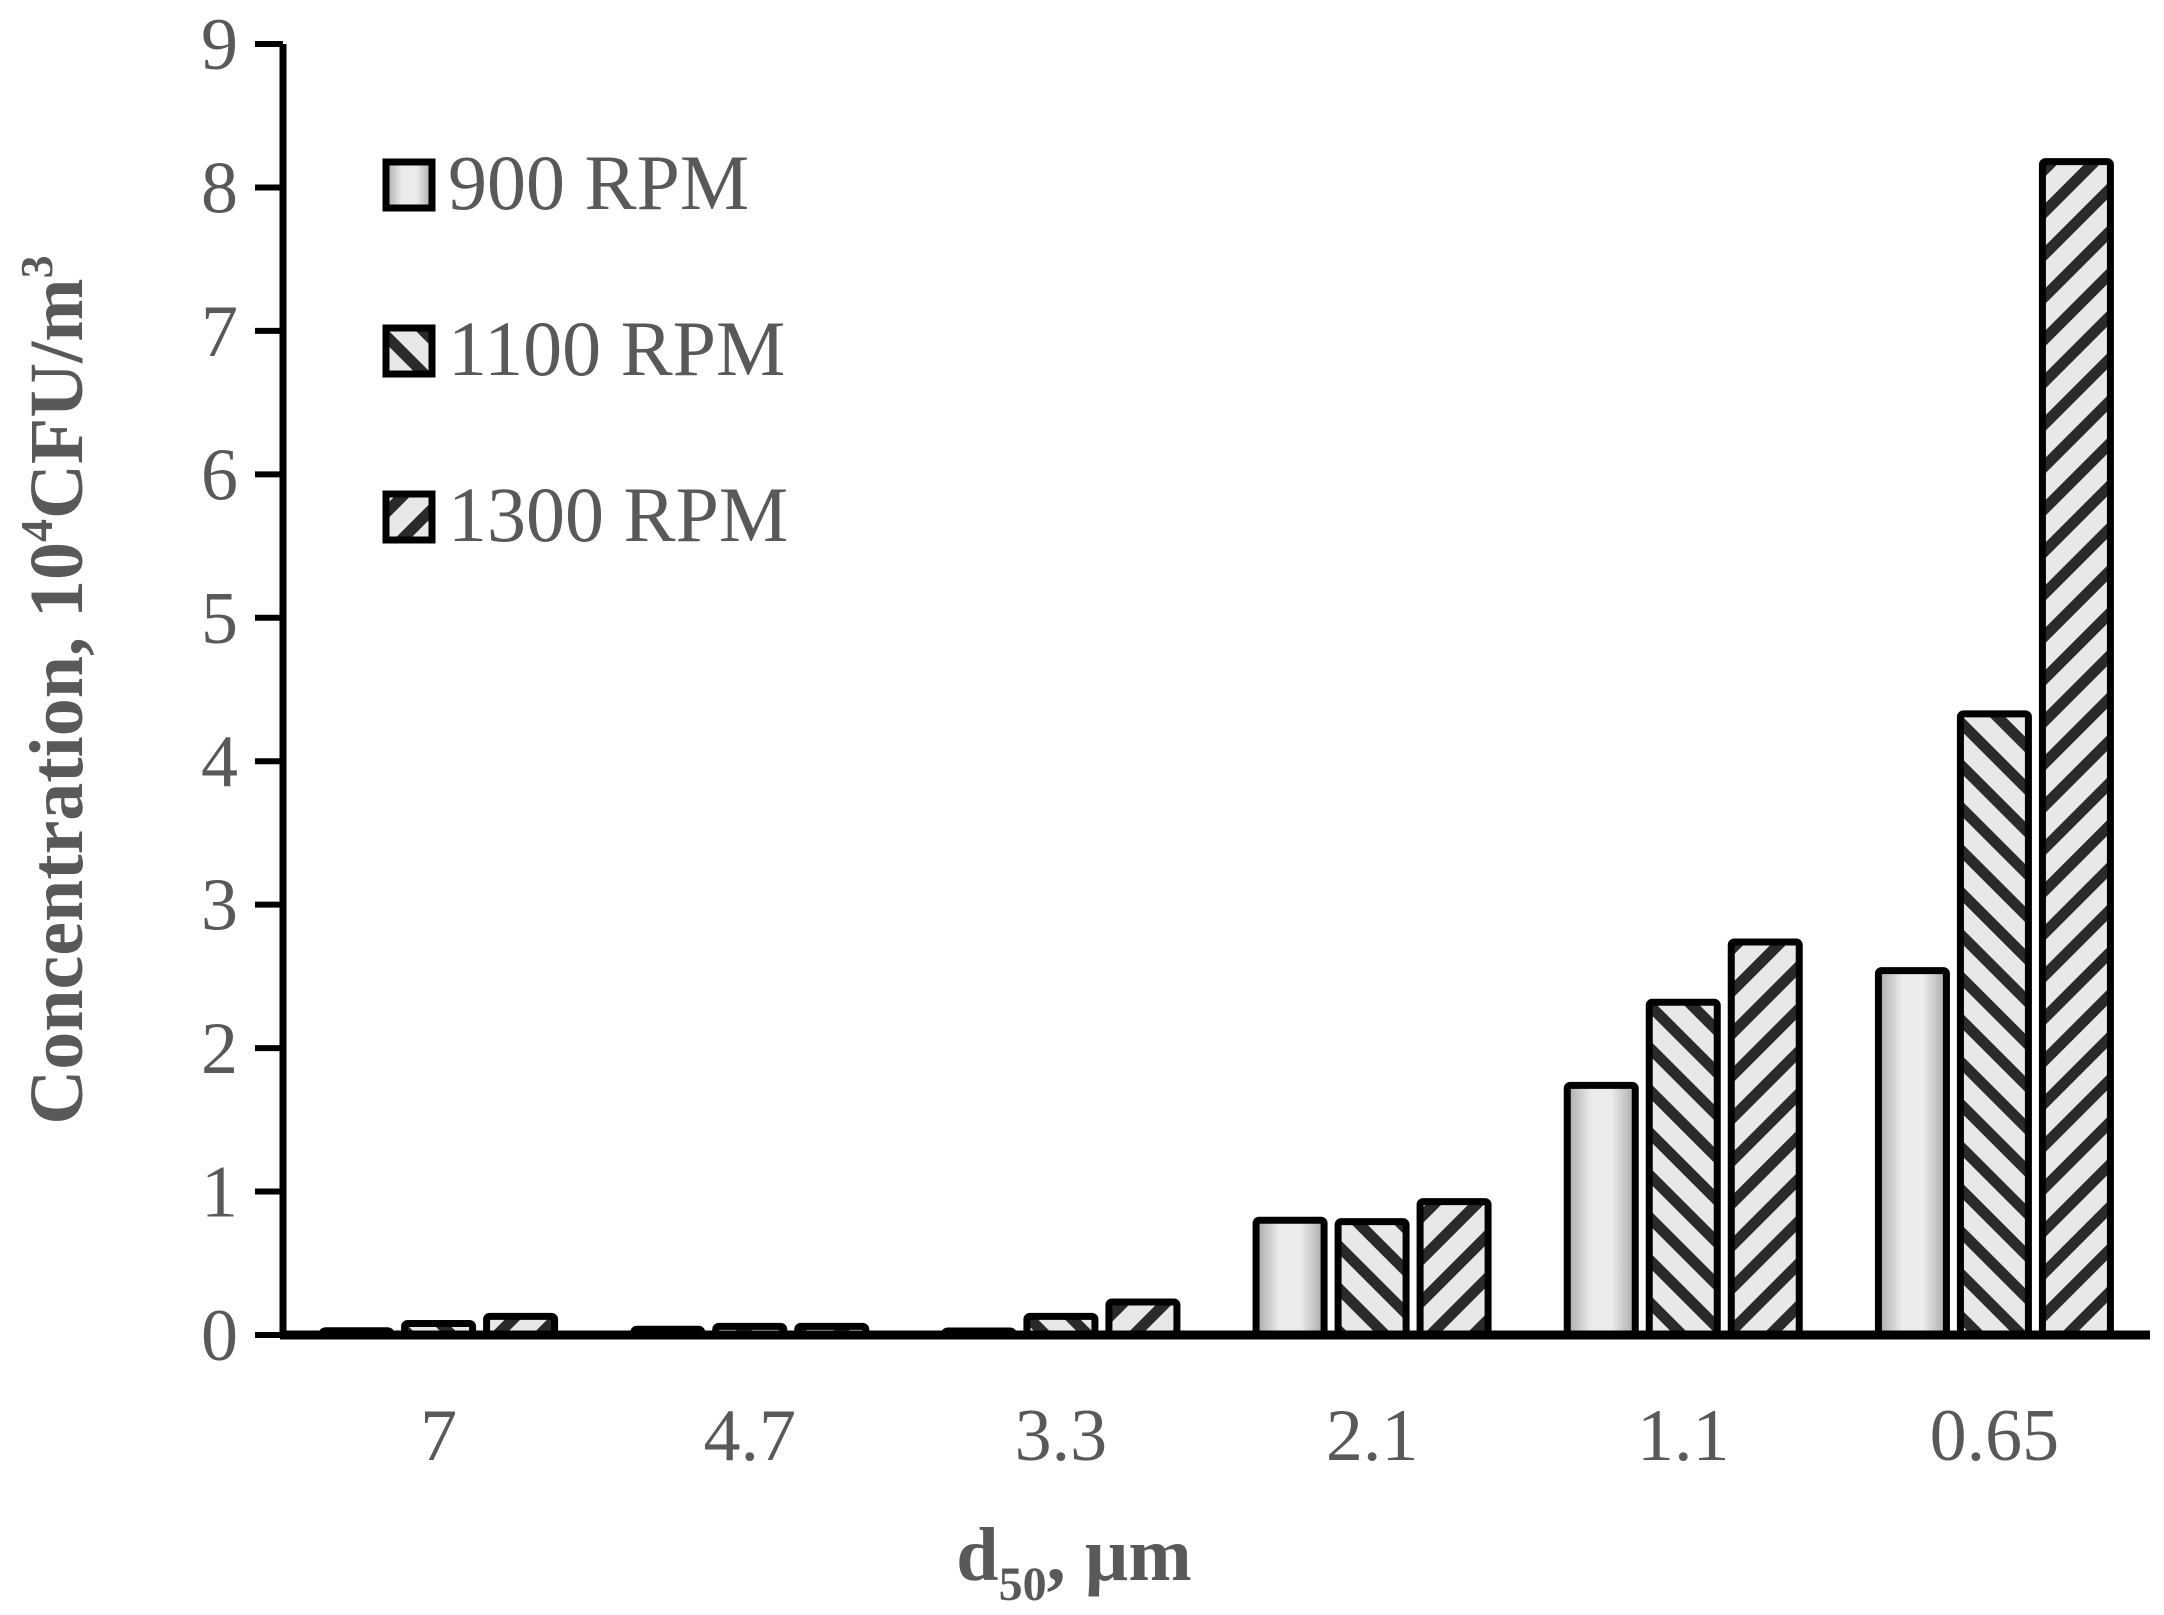  What do you see at coordinates (1683, 1436) in the screenshot?
I see `x-tick-label: 1.1` at bounding box center [1683, 1436].